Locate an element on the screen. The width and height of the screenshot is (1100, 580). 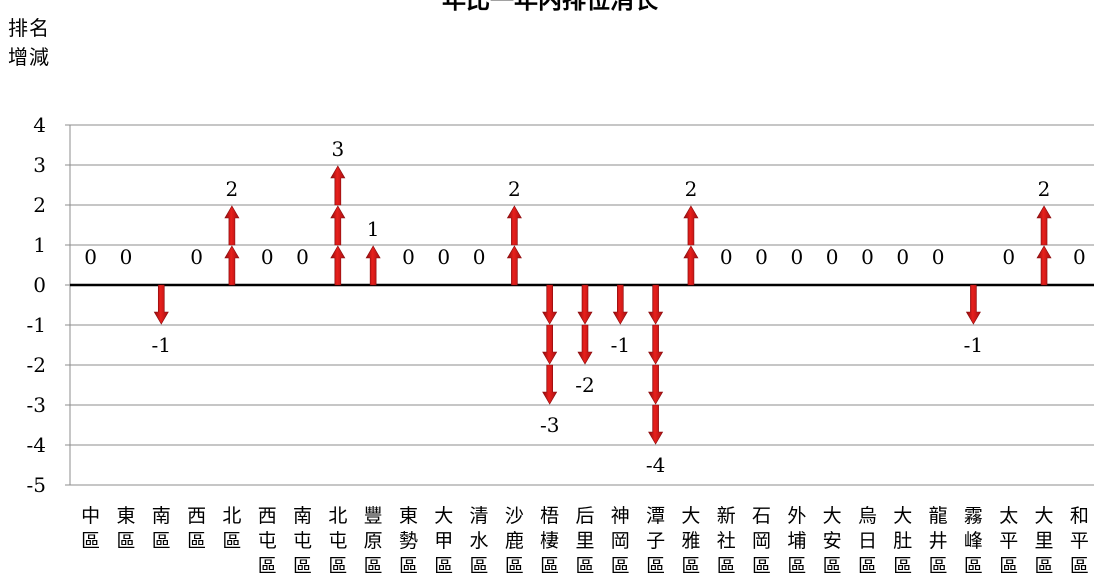
x-tick-label: 西屯區 is located at coordinates (267, 541).